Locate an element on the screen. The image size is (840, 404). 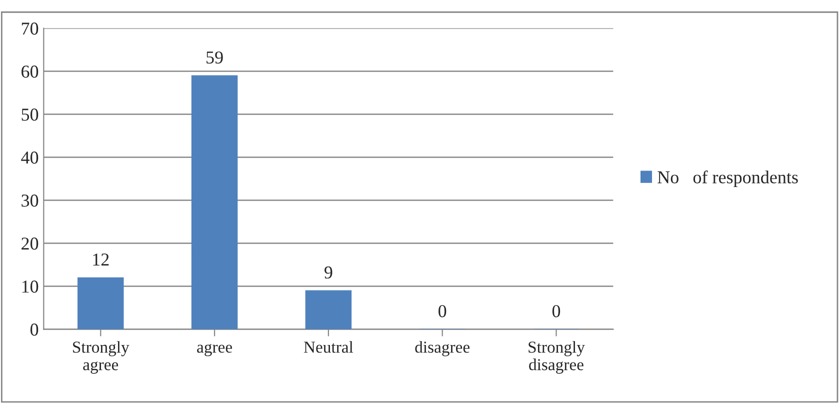
data-label: 9 is located at coordinates (328, 272).